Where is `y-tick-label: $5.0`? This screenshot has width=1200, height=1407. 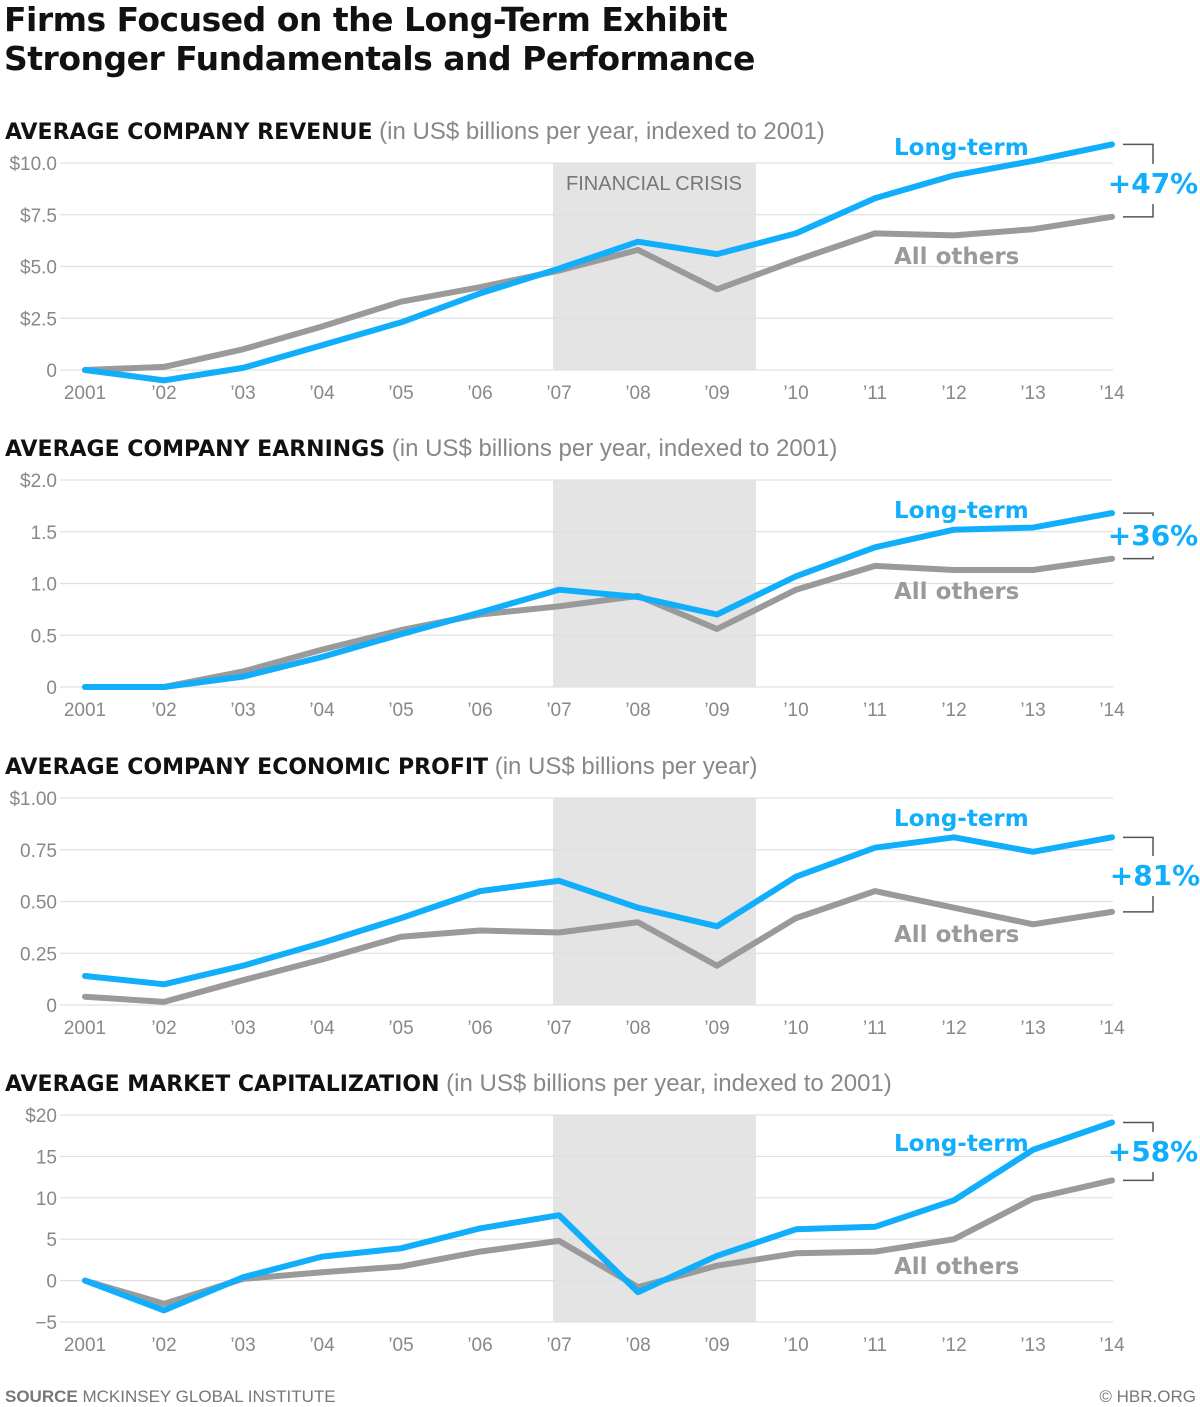 y-tick-label: $5.0 is located at coordinates (38, 268).